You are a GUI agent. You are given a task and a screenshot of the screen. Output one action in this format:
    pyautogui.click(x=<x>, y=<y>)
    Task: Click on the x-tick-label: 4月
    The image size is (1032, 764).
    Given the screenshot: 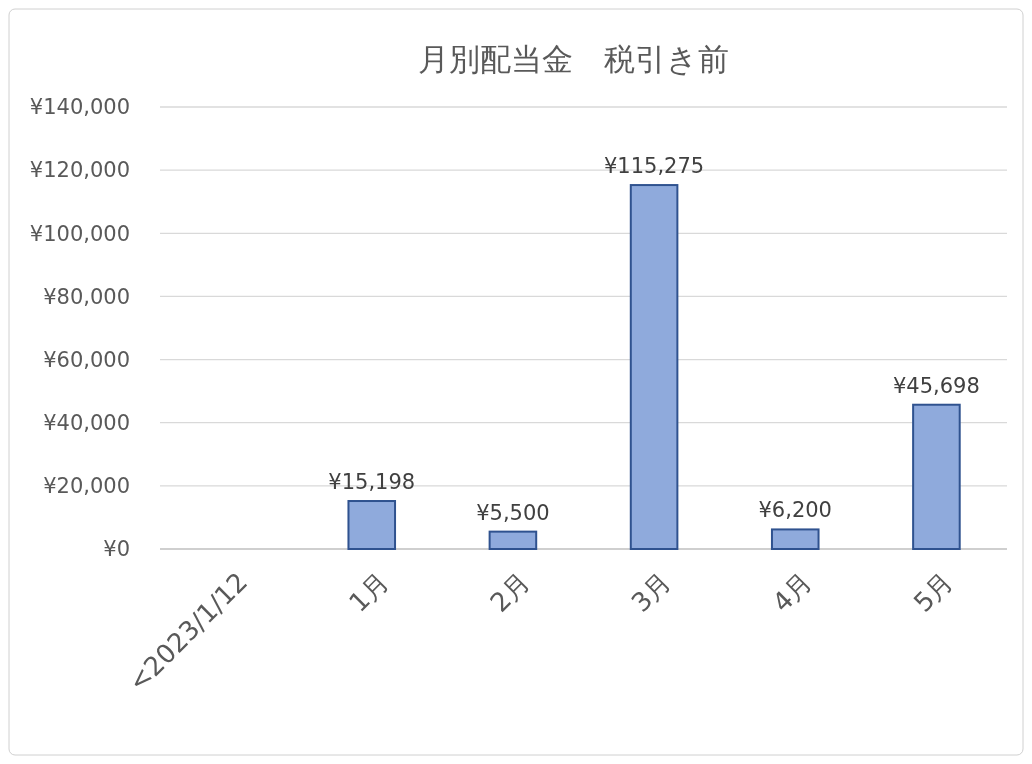 What is the action you would take?
    pyautogui.click(x=792, y=592)
    